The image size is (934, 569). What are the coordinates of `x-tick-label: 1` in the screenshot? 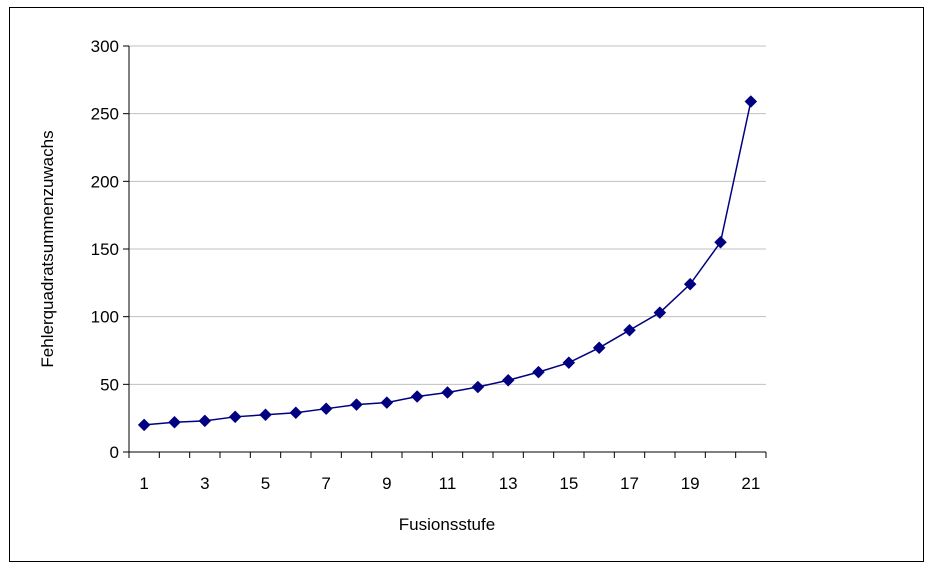 It's located at (143, 483).